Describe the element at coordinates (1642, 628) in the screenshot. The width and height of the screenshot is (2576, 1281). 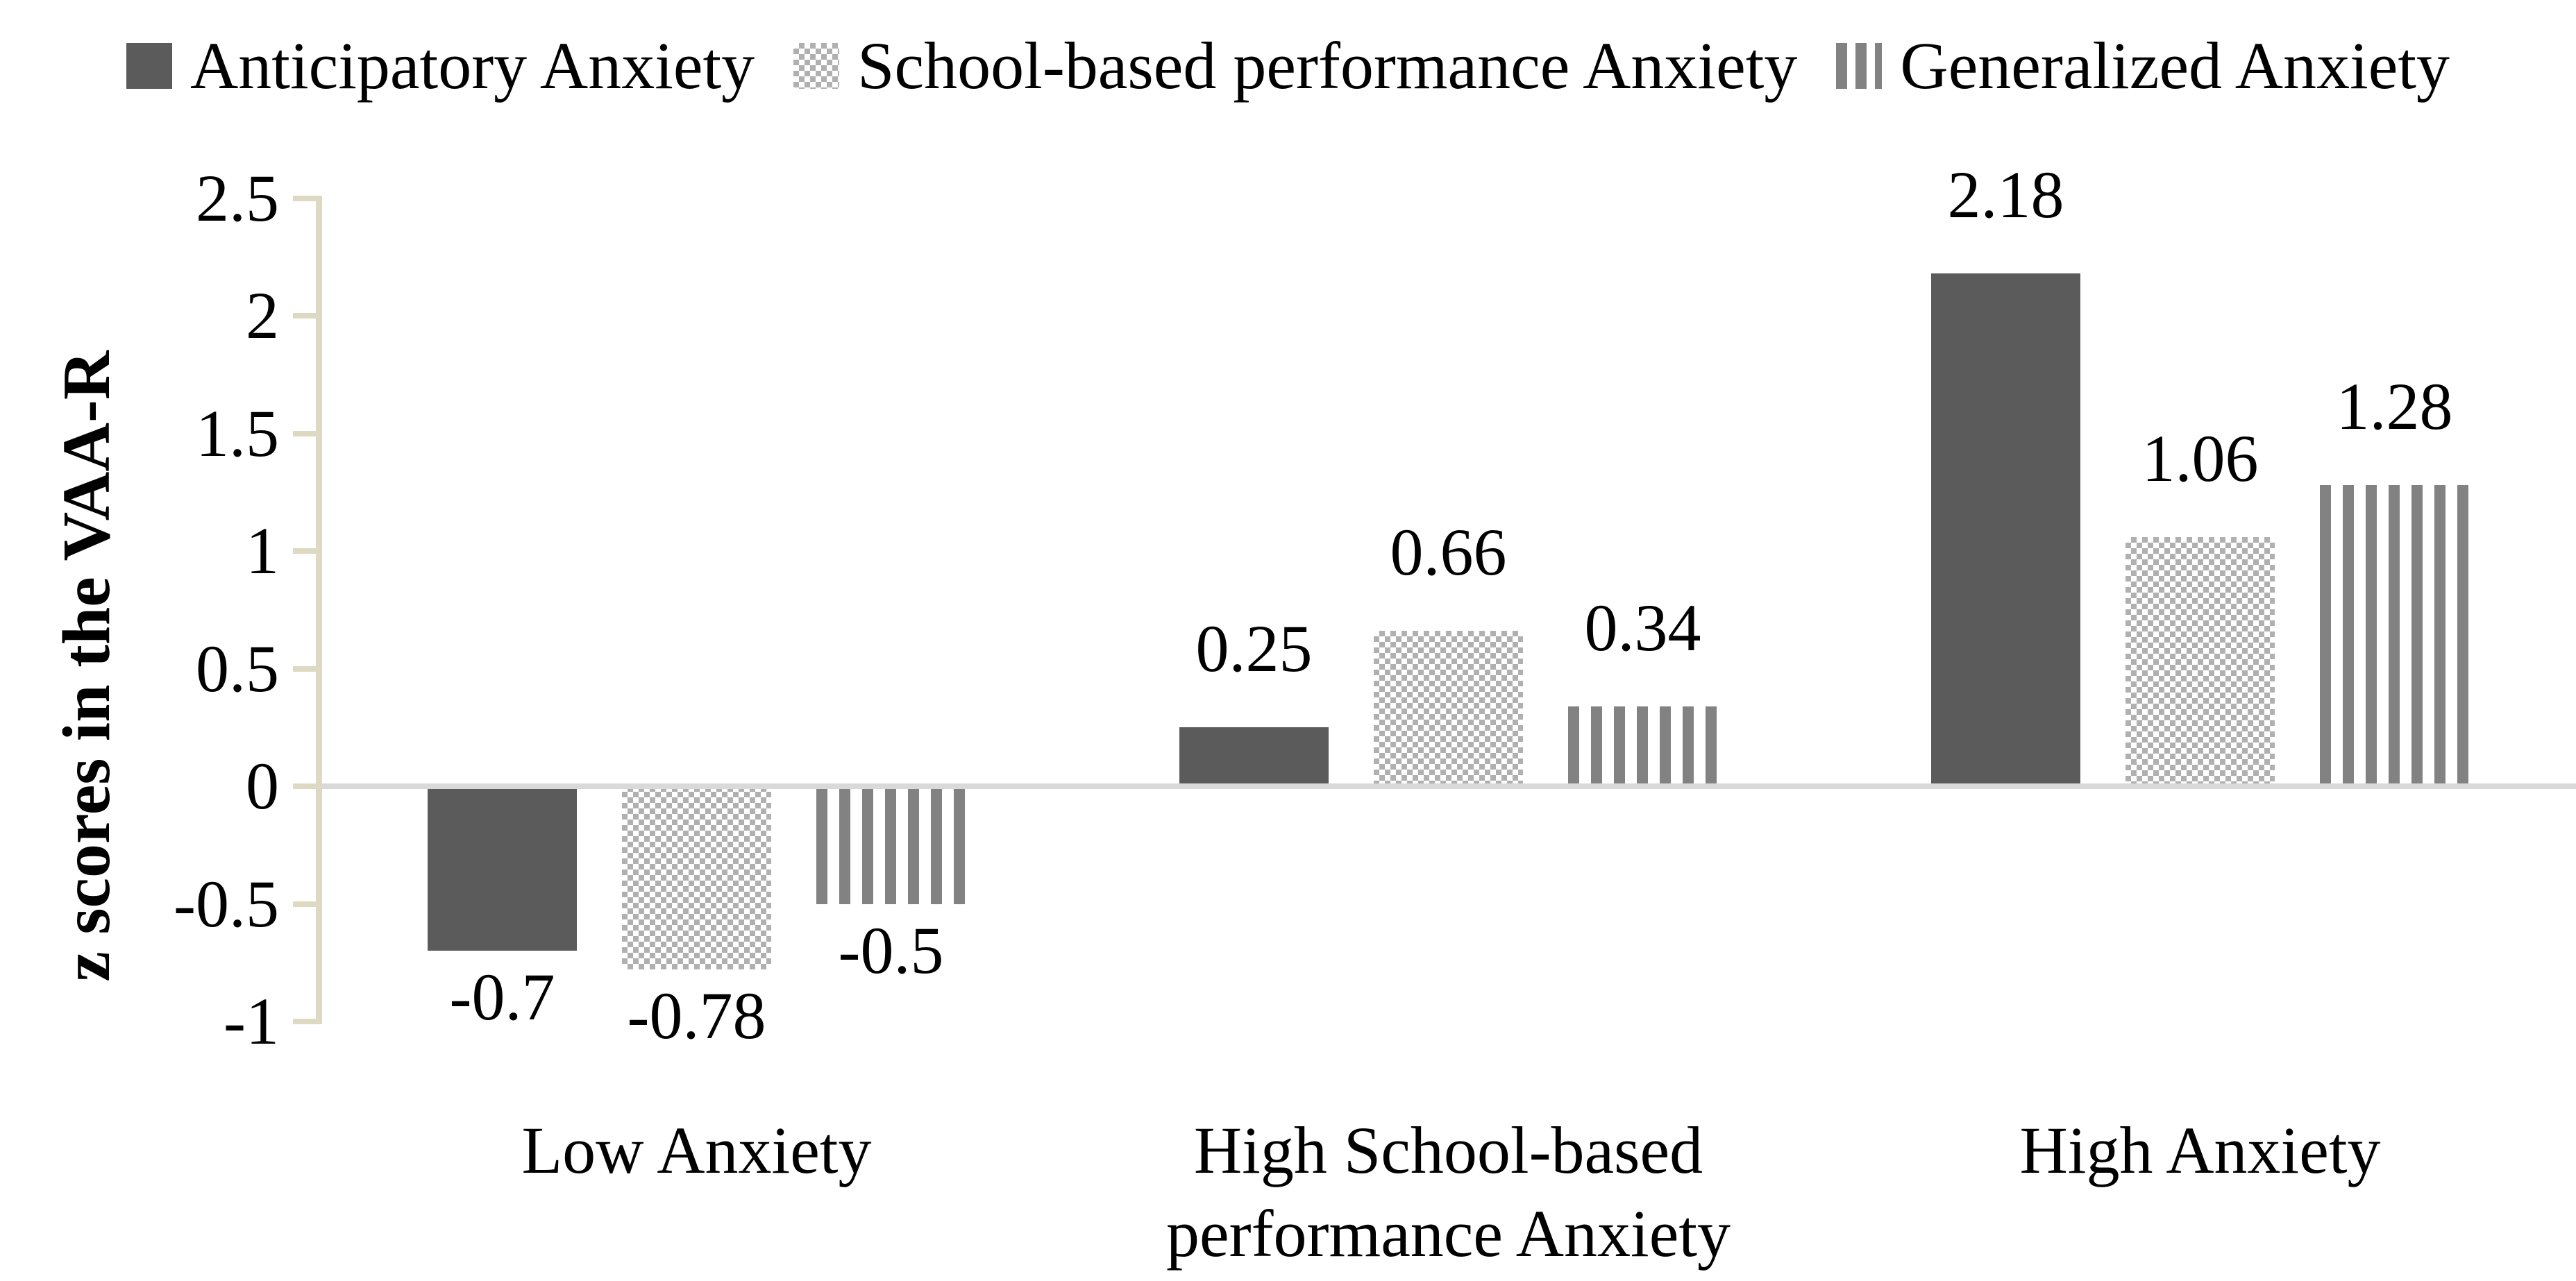
I see `bar-value-label-generalized-anxiety-high-school-based-performance-anxiety: 0.34` at that location.